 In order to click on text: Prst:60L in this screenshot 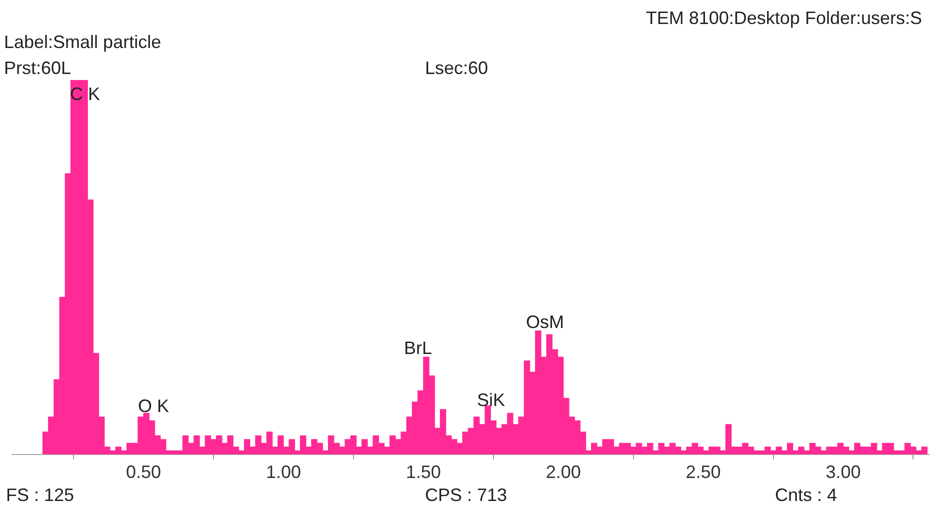, I will do `click(38, 68)`.